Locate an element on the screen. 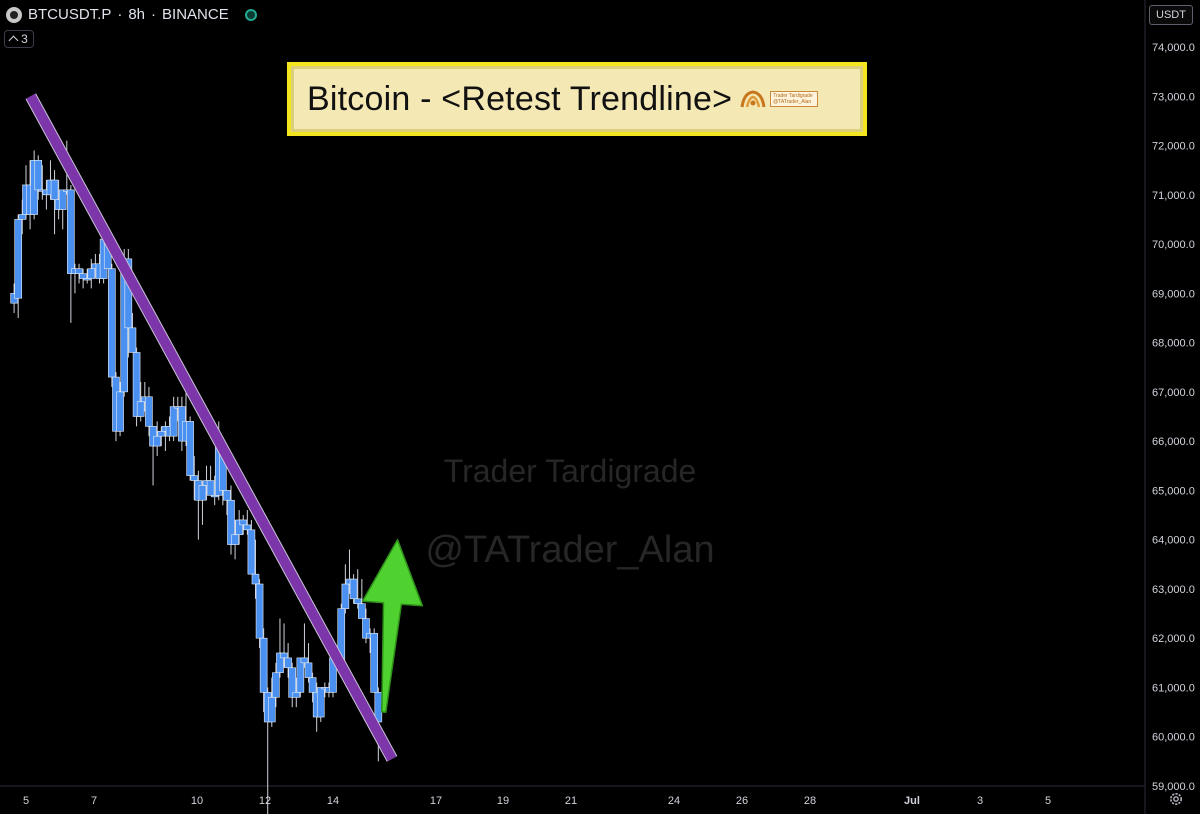  up-arrow-icon is located at coordinates (392, 626).